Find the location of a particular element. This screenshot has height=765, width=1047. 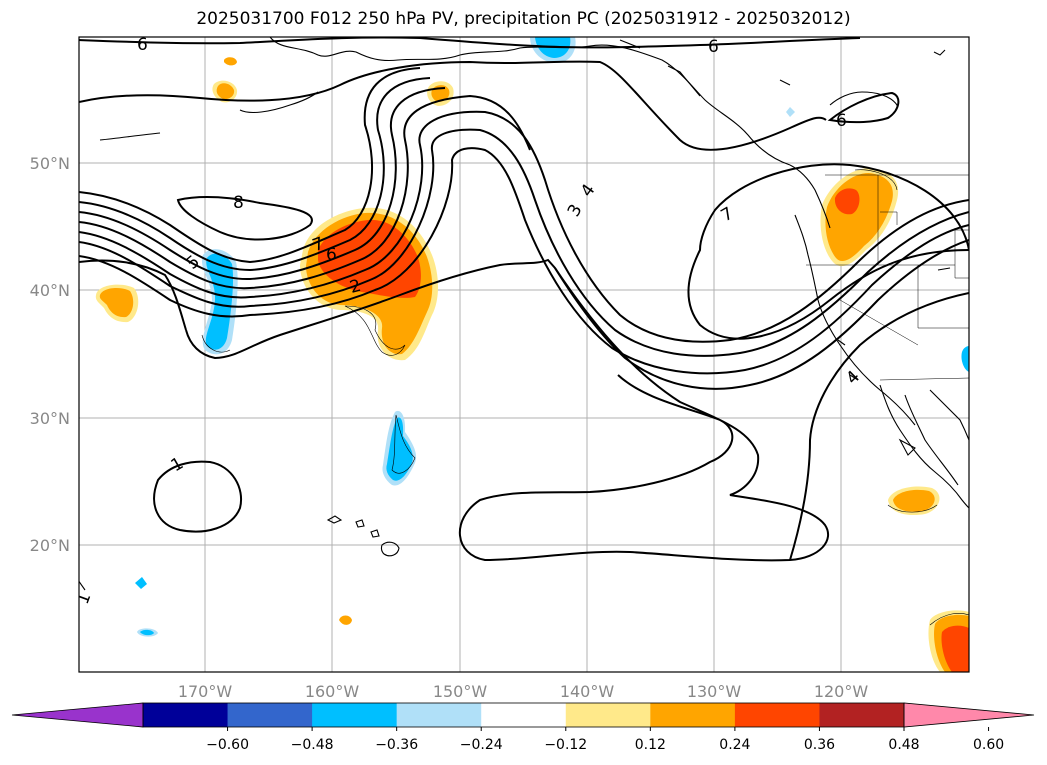

colorbar-tick-label: 0.48 is located at coordinates (903, 745).